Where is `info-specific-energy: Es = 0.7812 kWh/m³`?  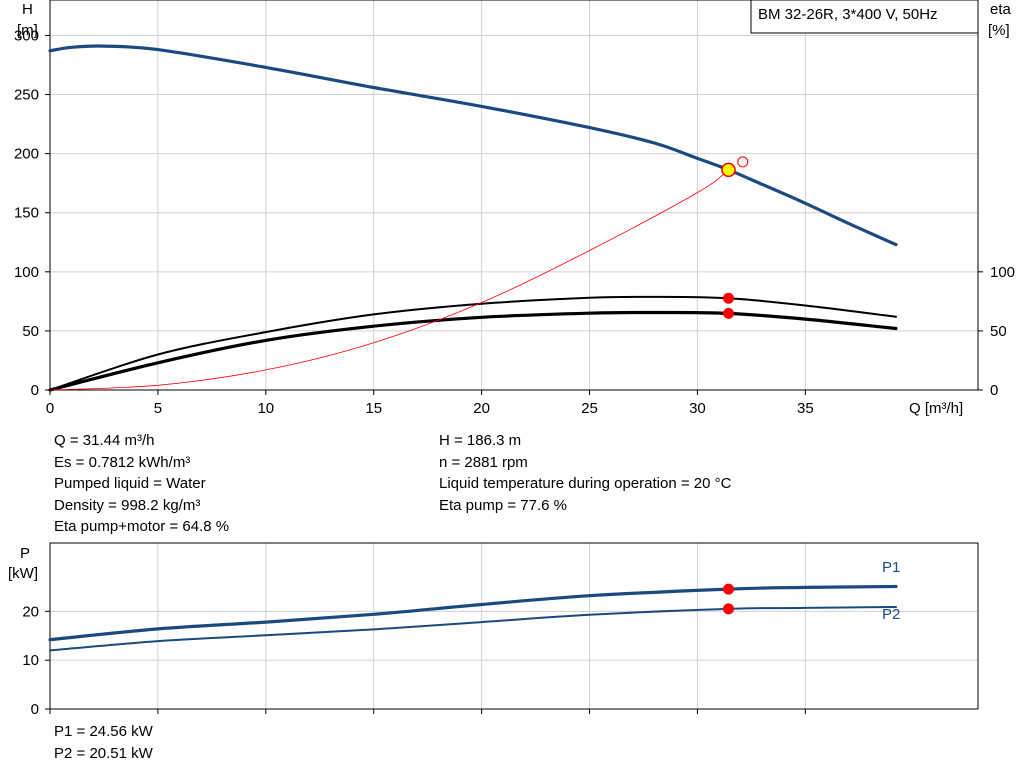
info-specific-energy: Es = 0.7812 kWh/m³ is located at coordinates (122, 462).